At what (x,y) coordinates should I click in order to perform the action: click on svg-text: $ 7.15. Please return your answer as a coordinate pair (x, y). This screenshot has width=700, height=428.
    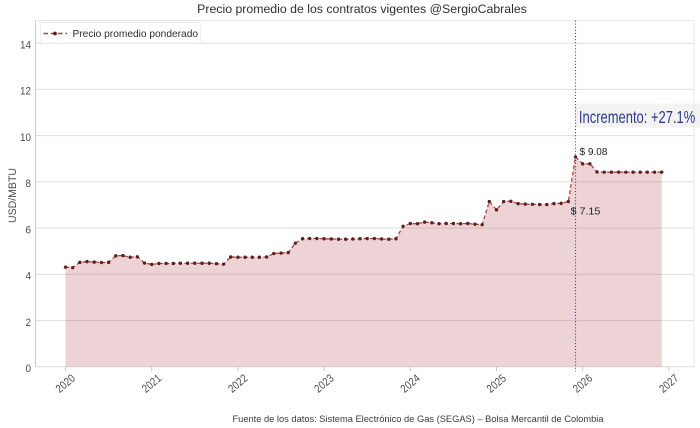
    Looking at the image, I should click on (586, 212).